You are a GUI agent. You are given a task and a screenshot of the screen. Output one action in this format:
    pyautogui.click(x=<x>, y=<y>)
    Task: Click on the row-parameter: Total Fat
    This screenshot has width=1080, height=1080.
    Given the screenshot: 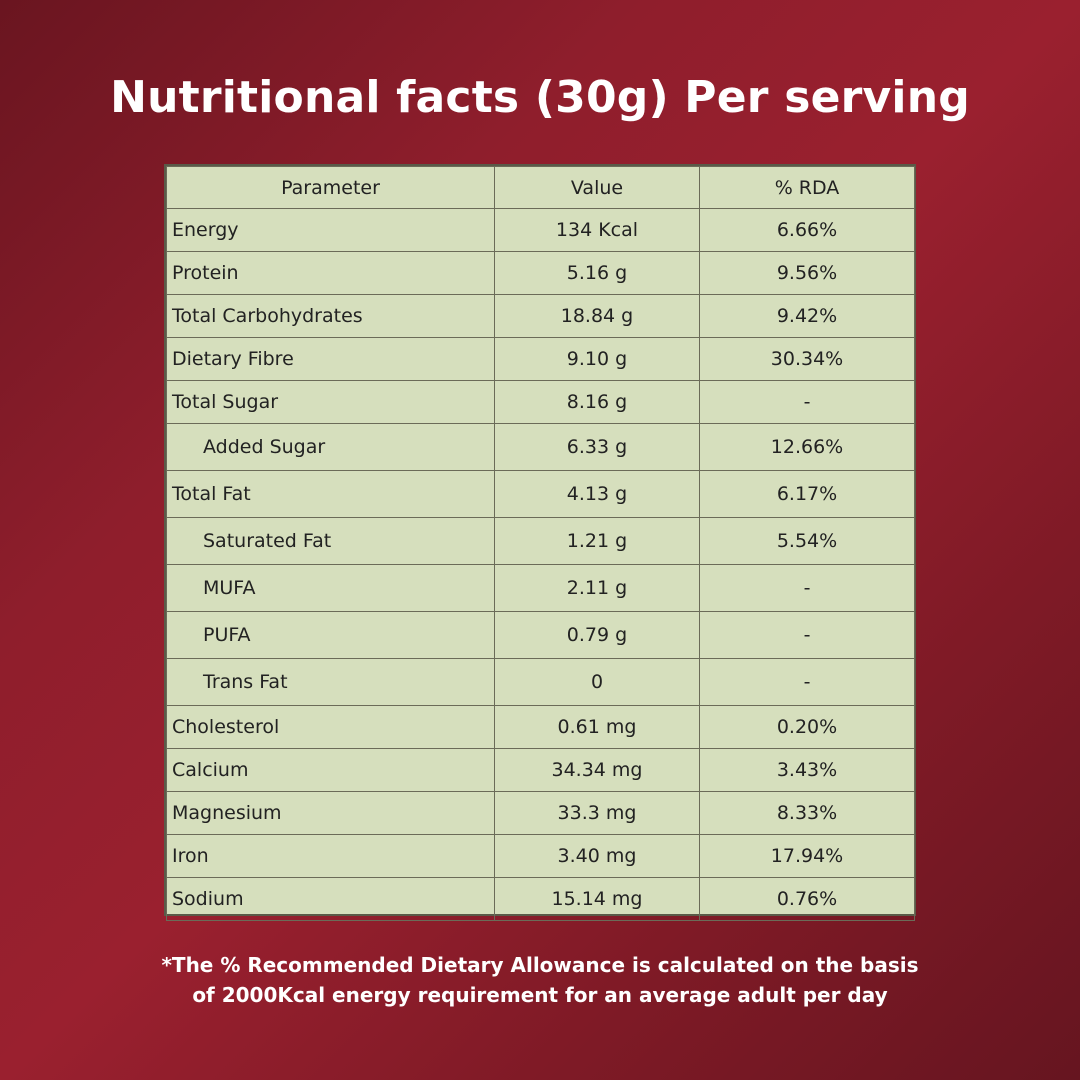 What is the action you would take?
    pyautogui.click(x=330, y=494)
    